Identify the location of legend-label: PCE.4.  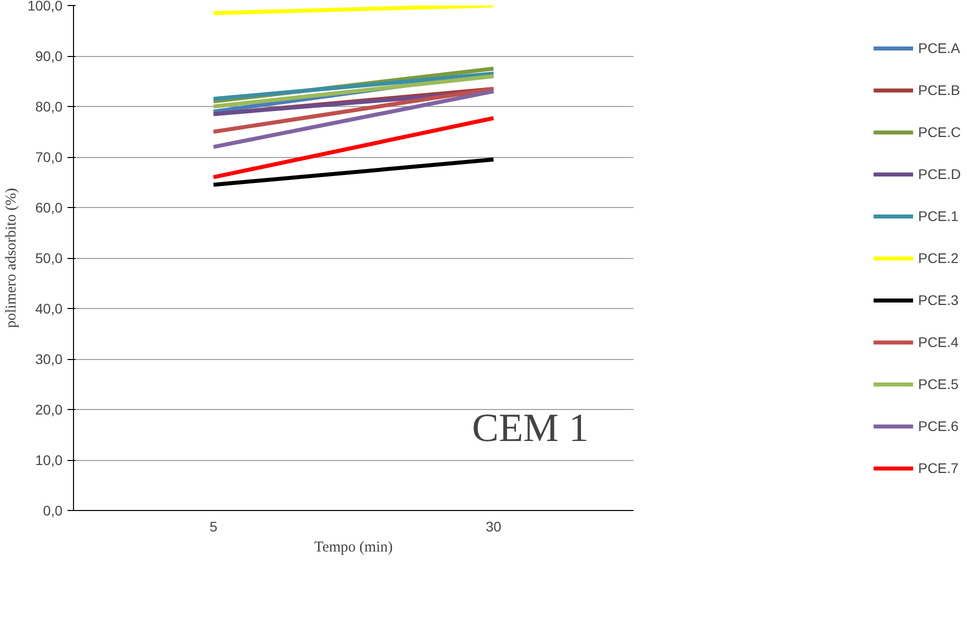
(938, 342).